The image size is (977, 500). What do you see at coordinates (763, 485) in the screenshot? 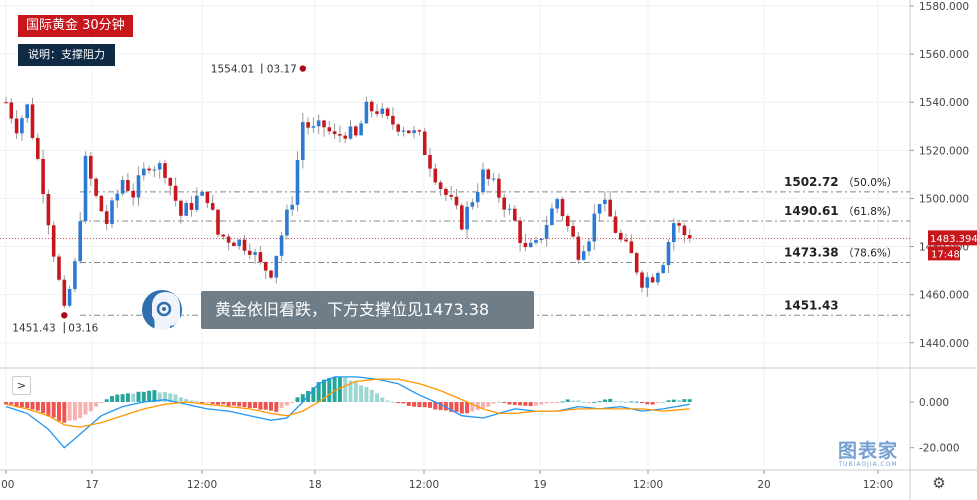
I see `x-tick-label: 20` at bounding box center [763, 485].